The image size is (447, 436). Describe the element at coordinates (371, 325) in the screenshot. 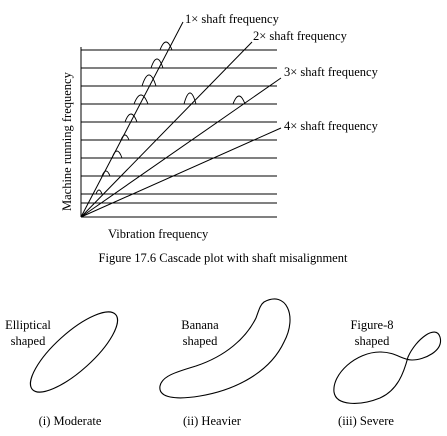

I see `shape-label: Figure-8` at that location.